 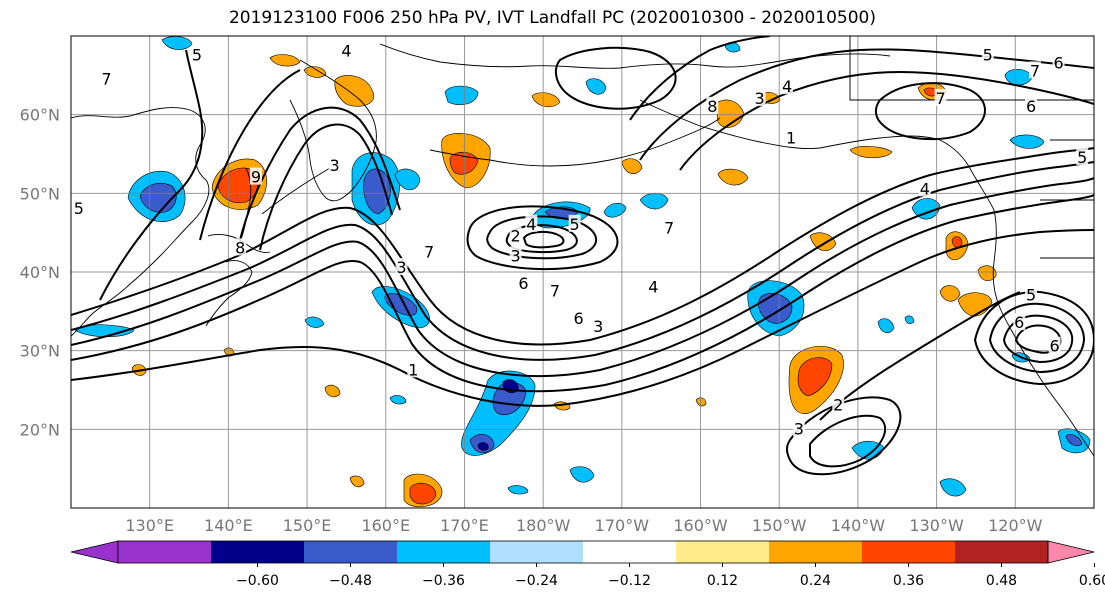 I want to click on positive-anomaly-south, so click(x=419, y=427).